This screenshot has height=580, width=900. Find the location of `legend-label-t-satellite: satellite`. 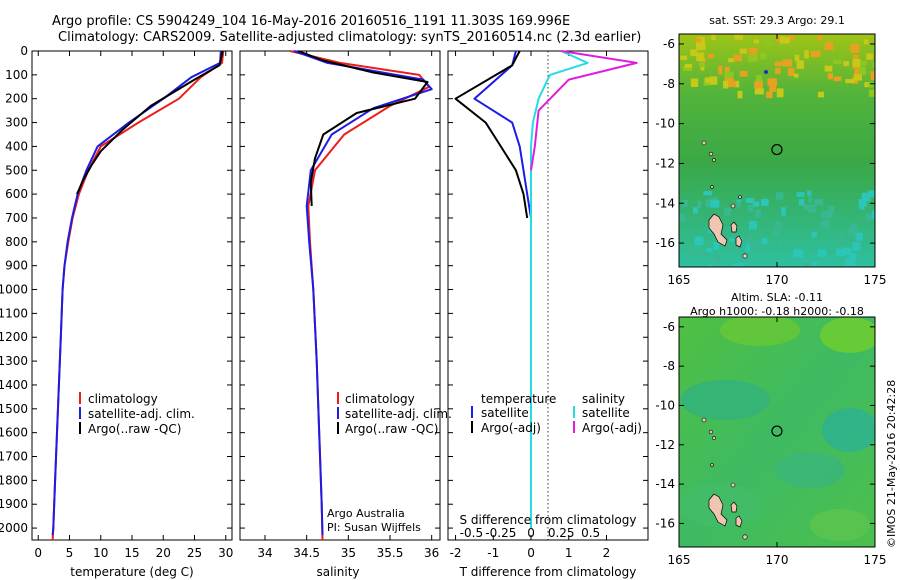

legend-label-t-satellite: satellite is located at coordinates (505, 413).